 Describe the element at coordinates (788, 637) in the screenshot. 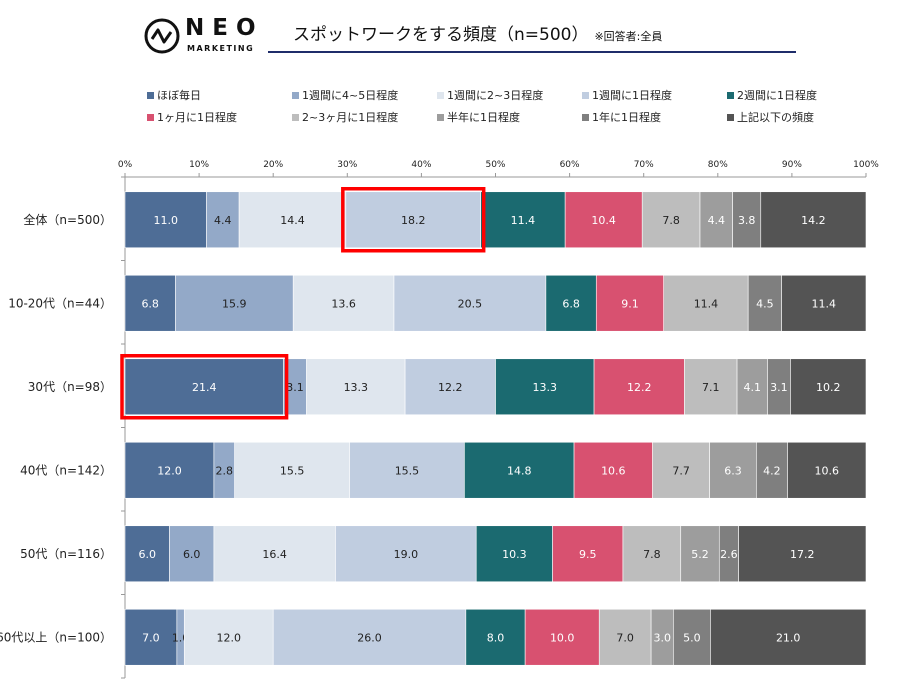

I see `data-label: 21.0` at that location.